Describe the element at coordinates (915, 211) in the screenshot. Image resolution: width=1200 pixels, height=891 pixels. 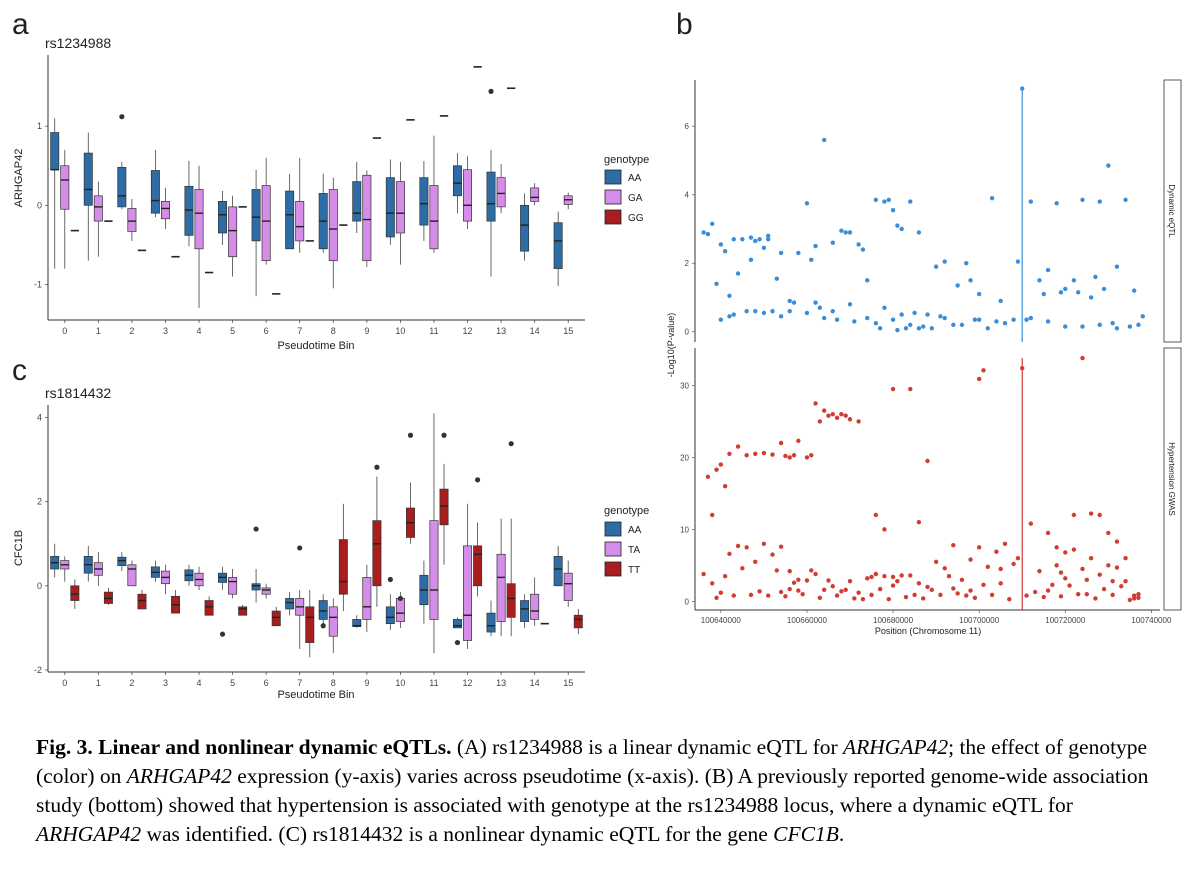
I see `facet-dynamic: 0 2 4 6` at that location.